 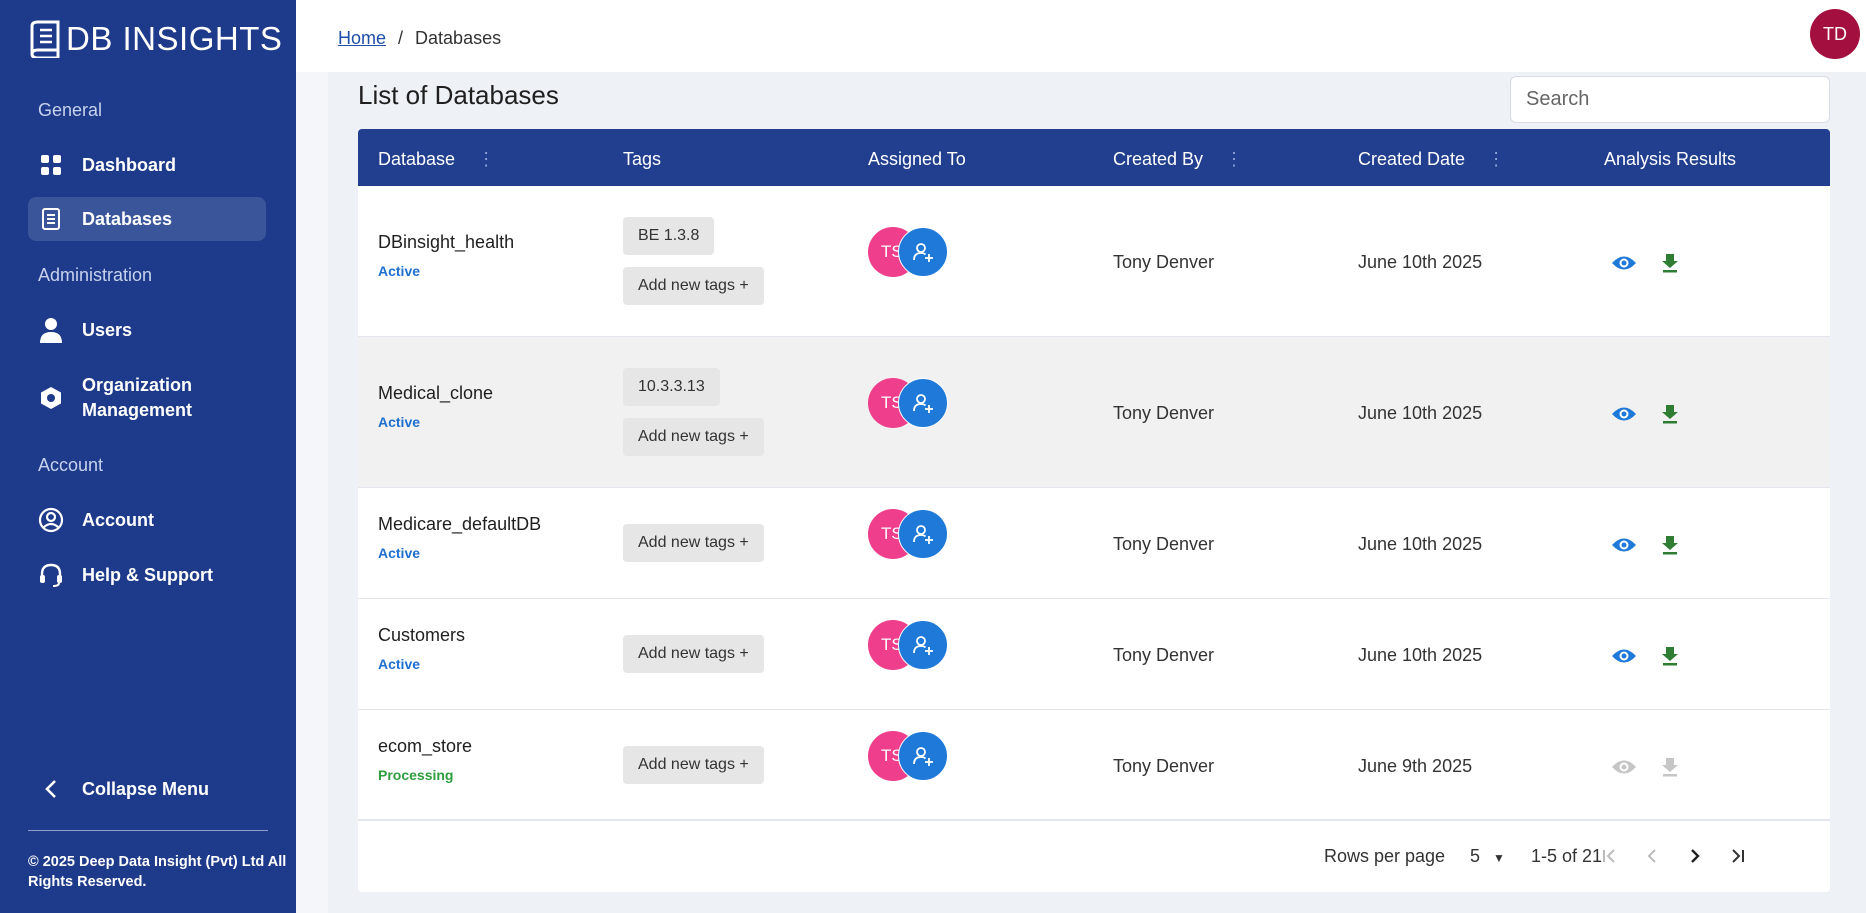 What do you see at coordinates (436, 392) in the screenshot?
I see `database-name: Medical_clone` at bounding box center [436, 392].